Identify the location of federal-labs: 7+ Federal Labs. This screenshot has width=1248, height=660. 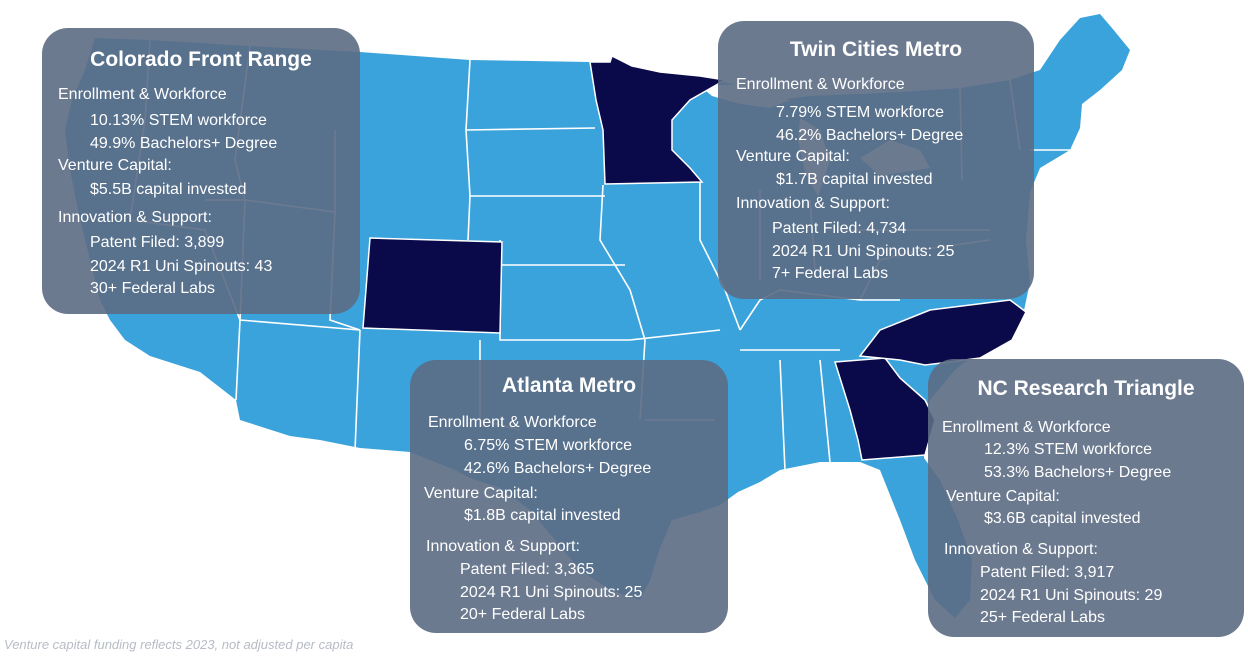
(830, 273).